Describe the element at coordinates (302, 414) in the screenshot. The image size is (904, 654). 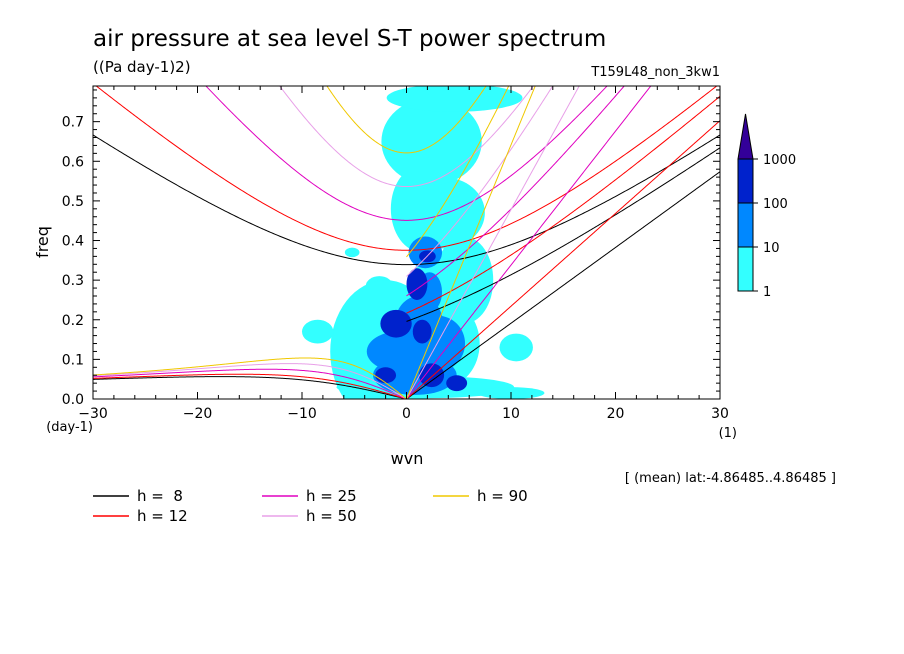
I see `x-tick-label: −10` at that location.